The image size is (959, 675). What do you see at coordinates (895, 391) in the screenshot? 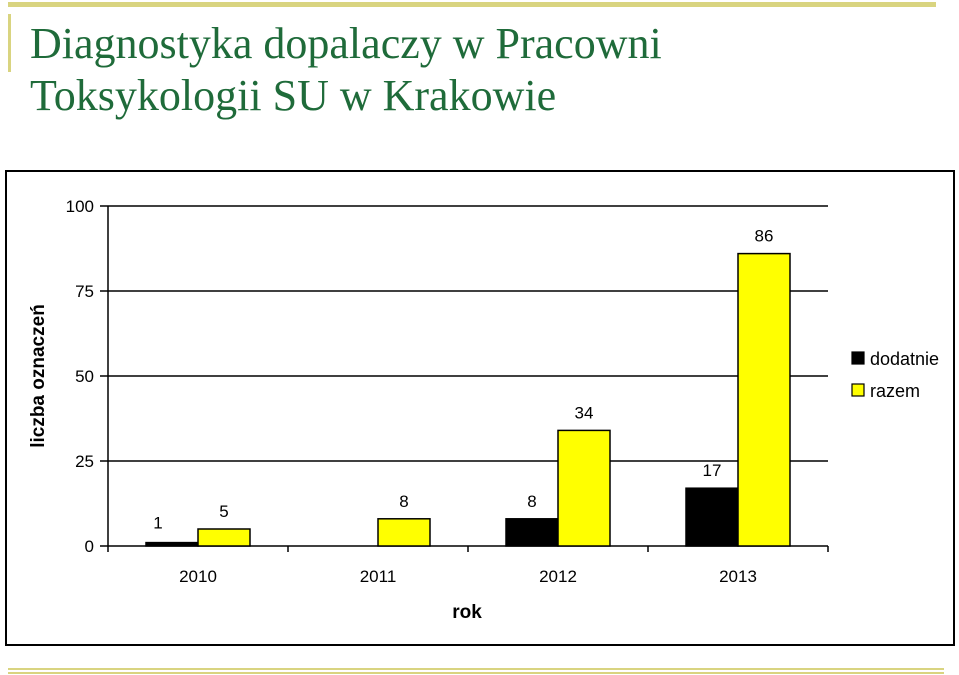
I see `legend-label-razem: razem` at bounding box center [895, 391].